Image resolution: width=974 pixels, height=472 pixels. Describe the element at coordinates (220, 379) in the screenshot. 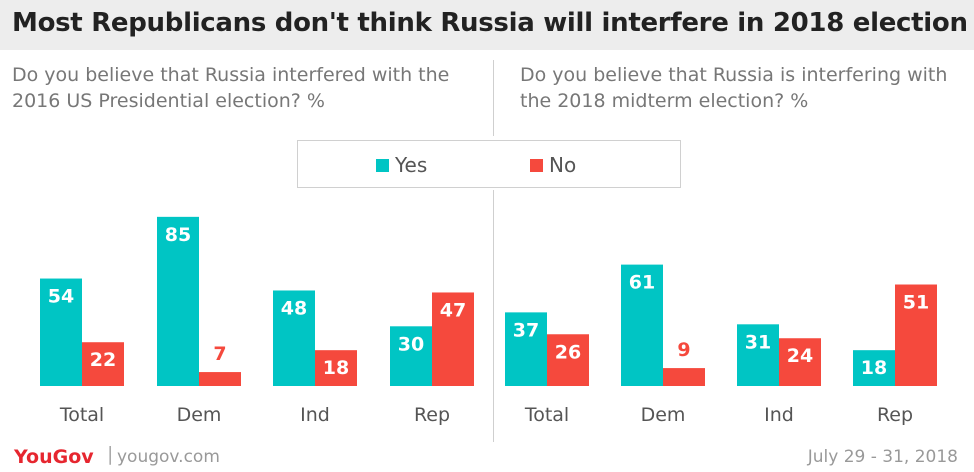

I see `bar-2016-no-dem` at that location.